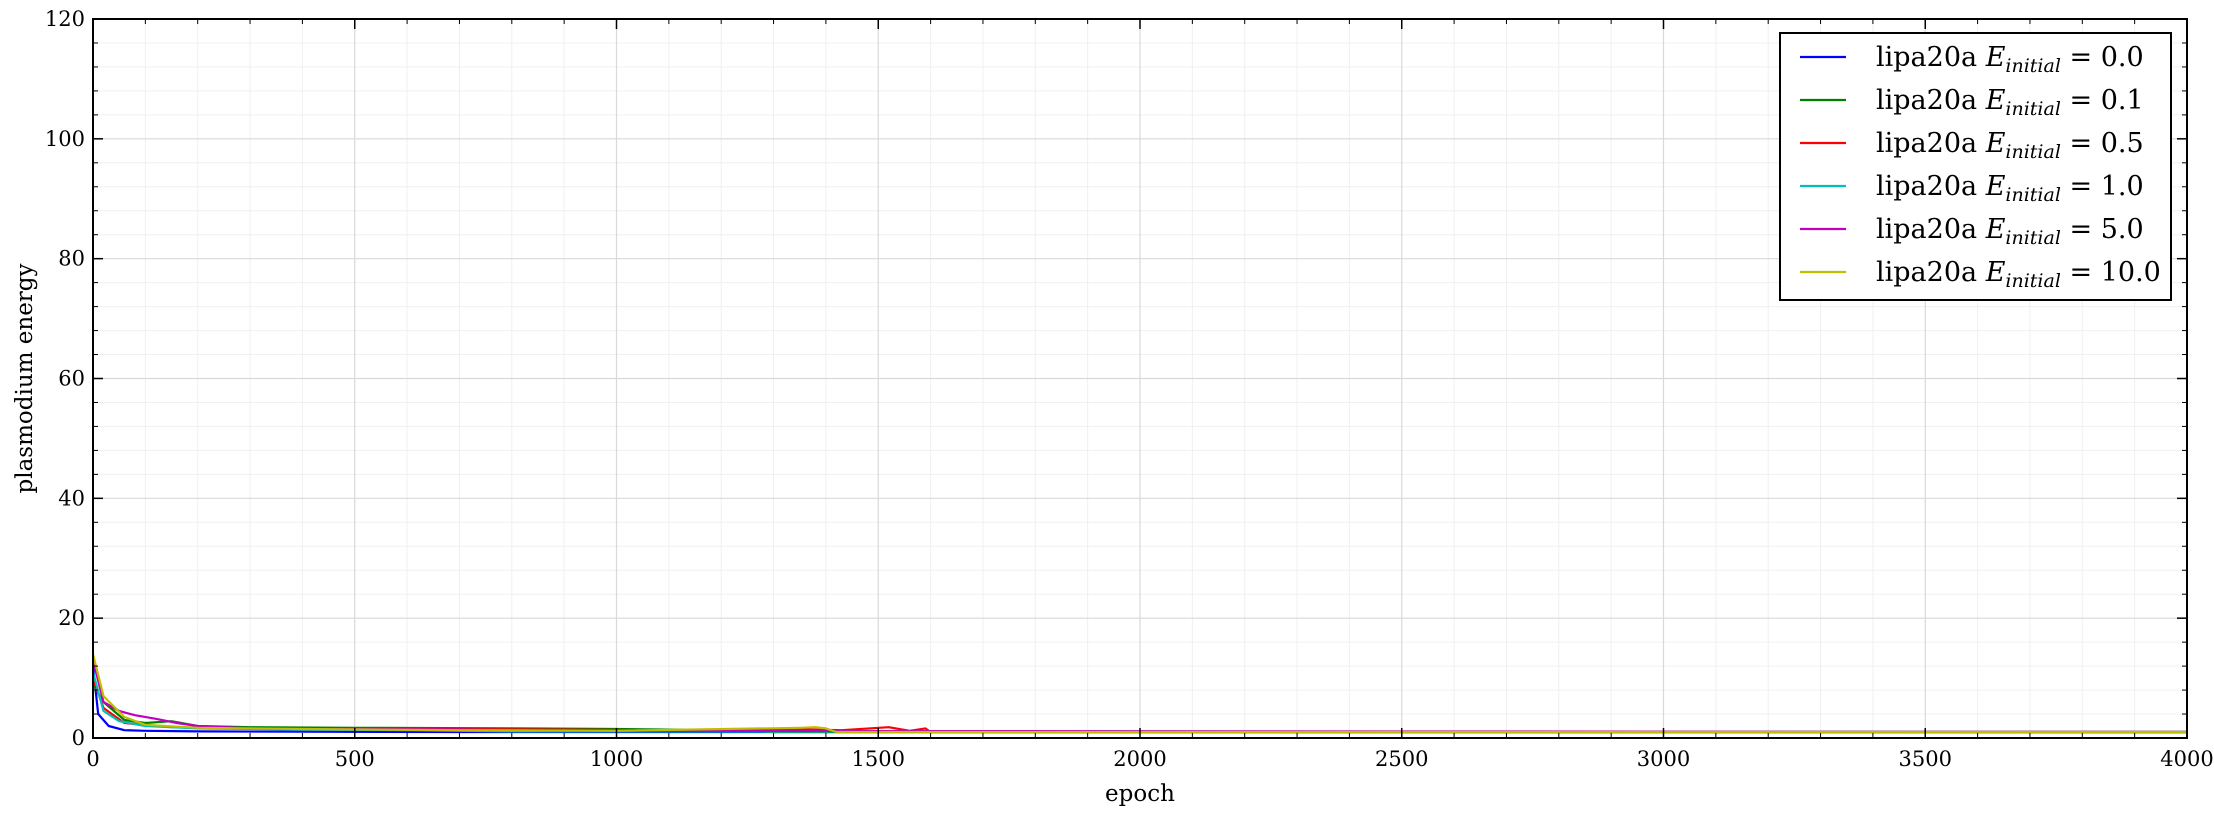 Image resolution: width=2214 pixels, height=819 pixels. What do you see at coordinates (71, 259) in the screenshot?
I see `y-tick-label: 80` at bounding box center [71, 259].